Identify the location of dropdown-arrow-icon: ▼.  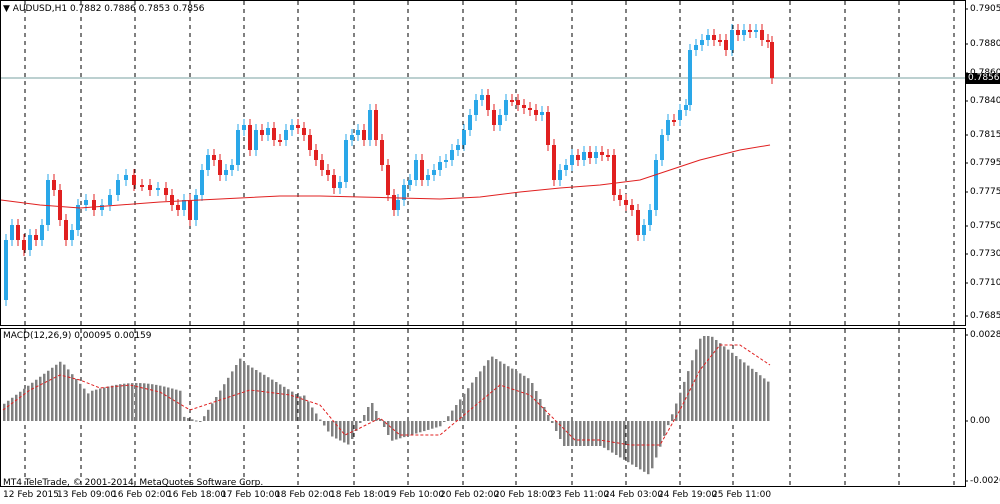
(6, 9).